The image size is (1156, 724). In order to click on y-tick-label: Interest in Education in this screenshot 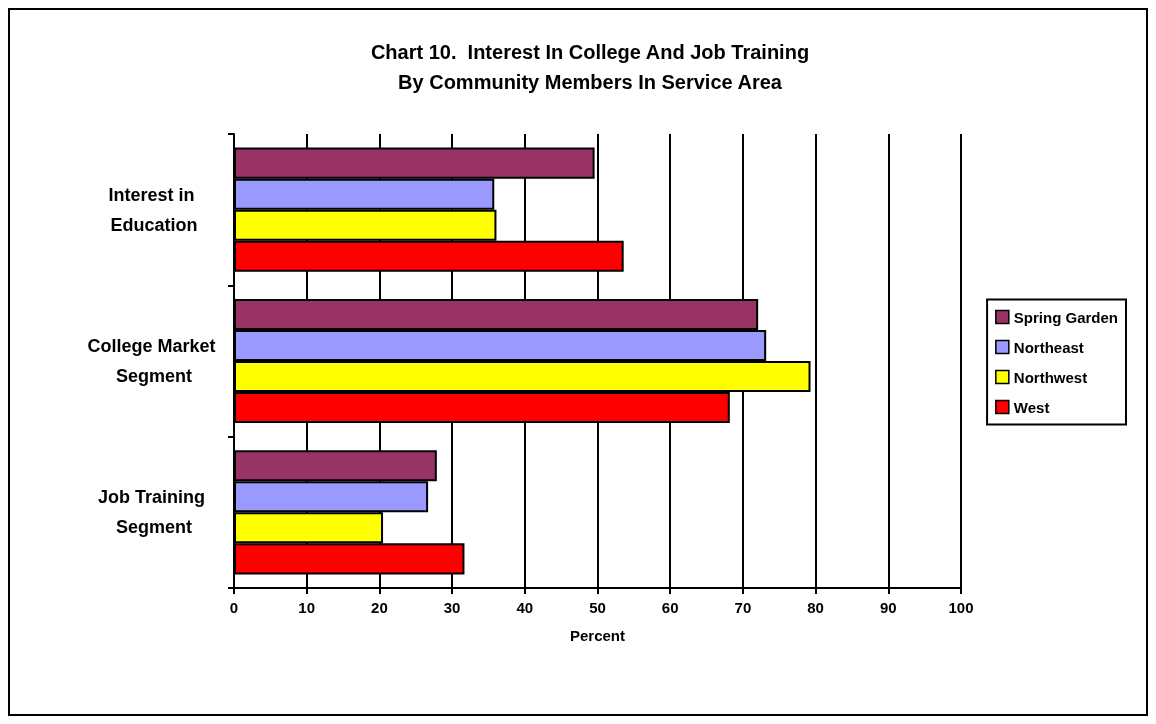, I will do `click(154, 209)`.